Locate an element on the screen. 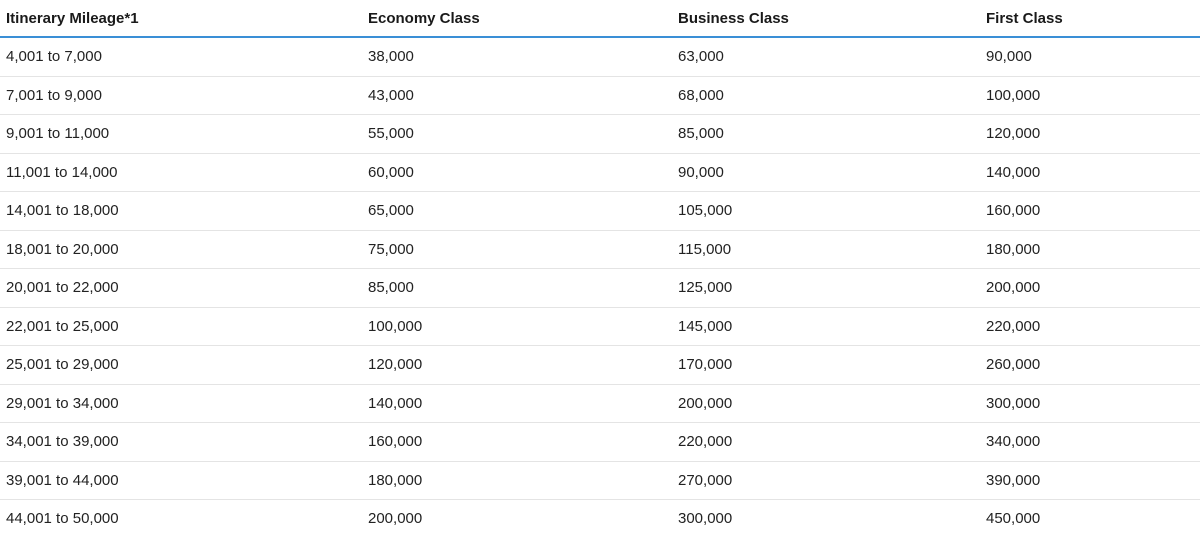  cell-business-class: 115,000 is located at coordinates (826, 249).